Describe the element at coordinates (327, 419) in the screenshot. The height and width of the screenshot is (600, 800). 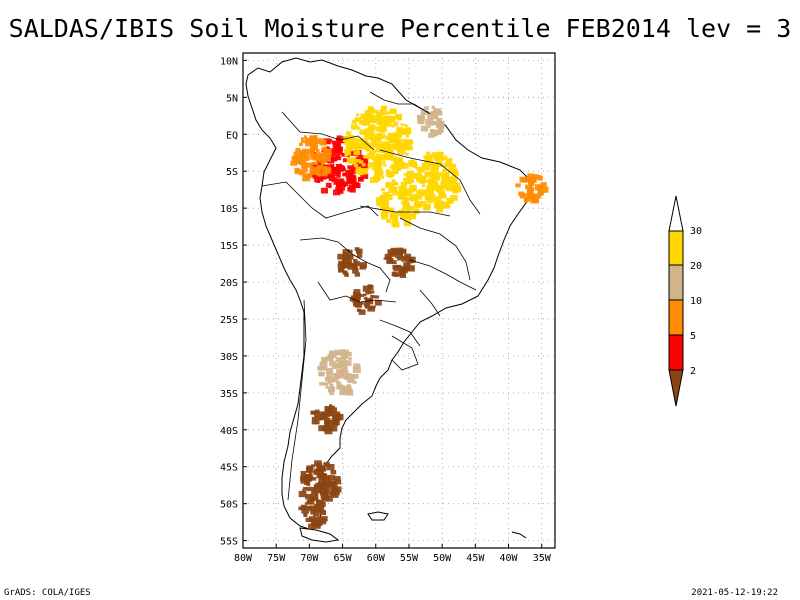
I see `patch-northern-patagonia` at that location.